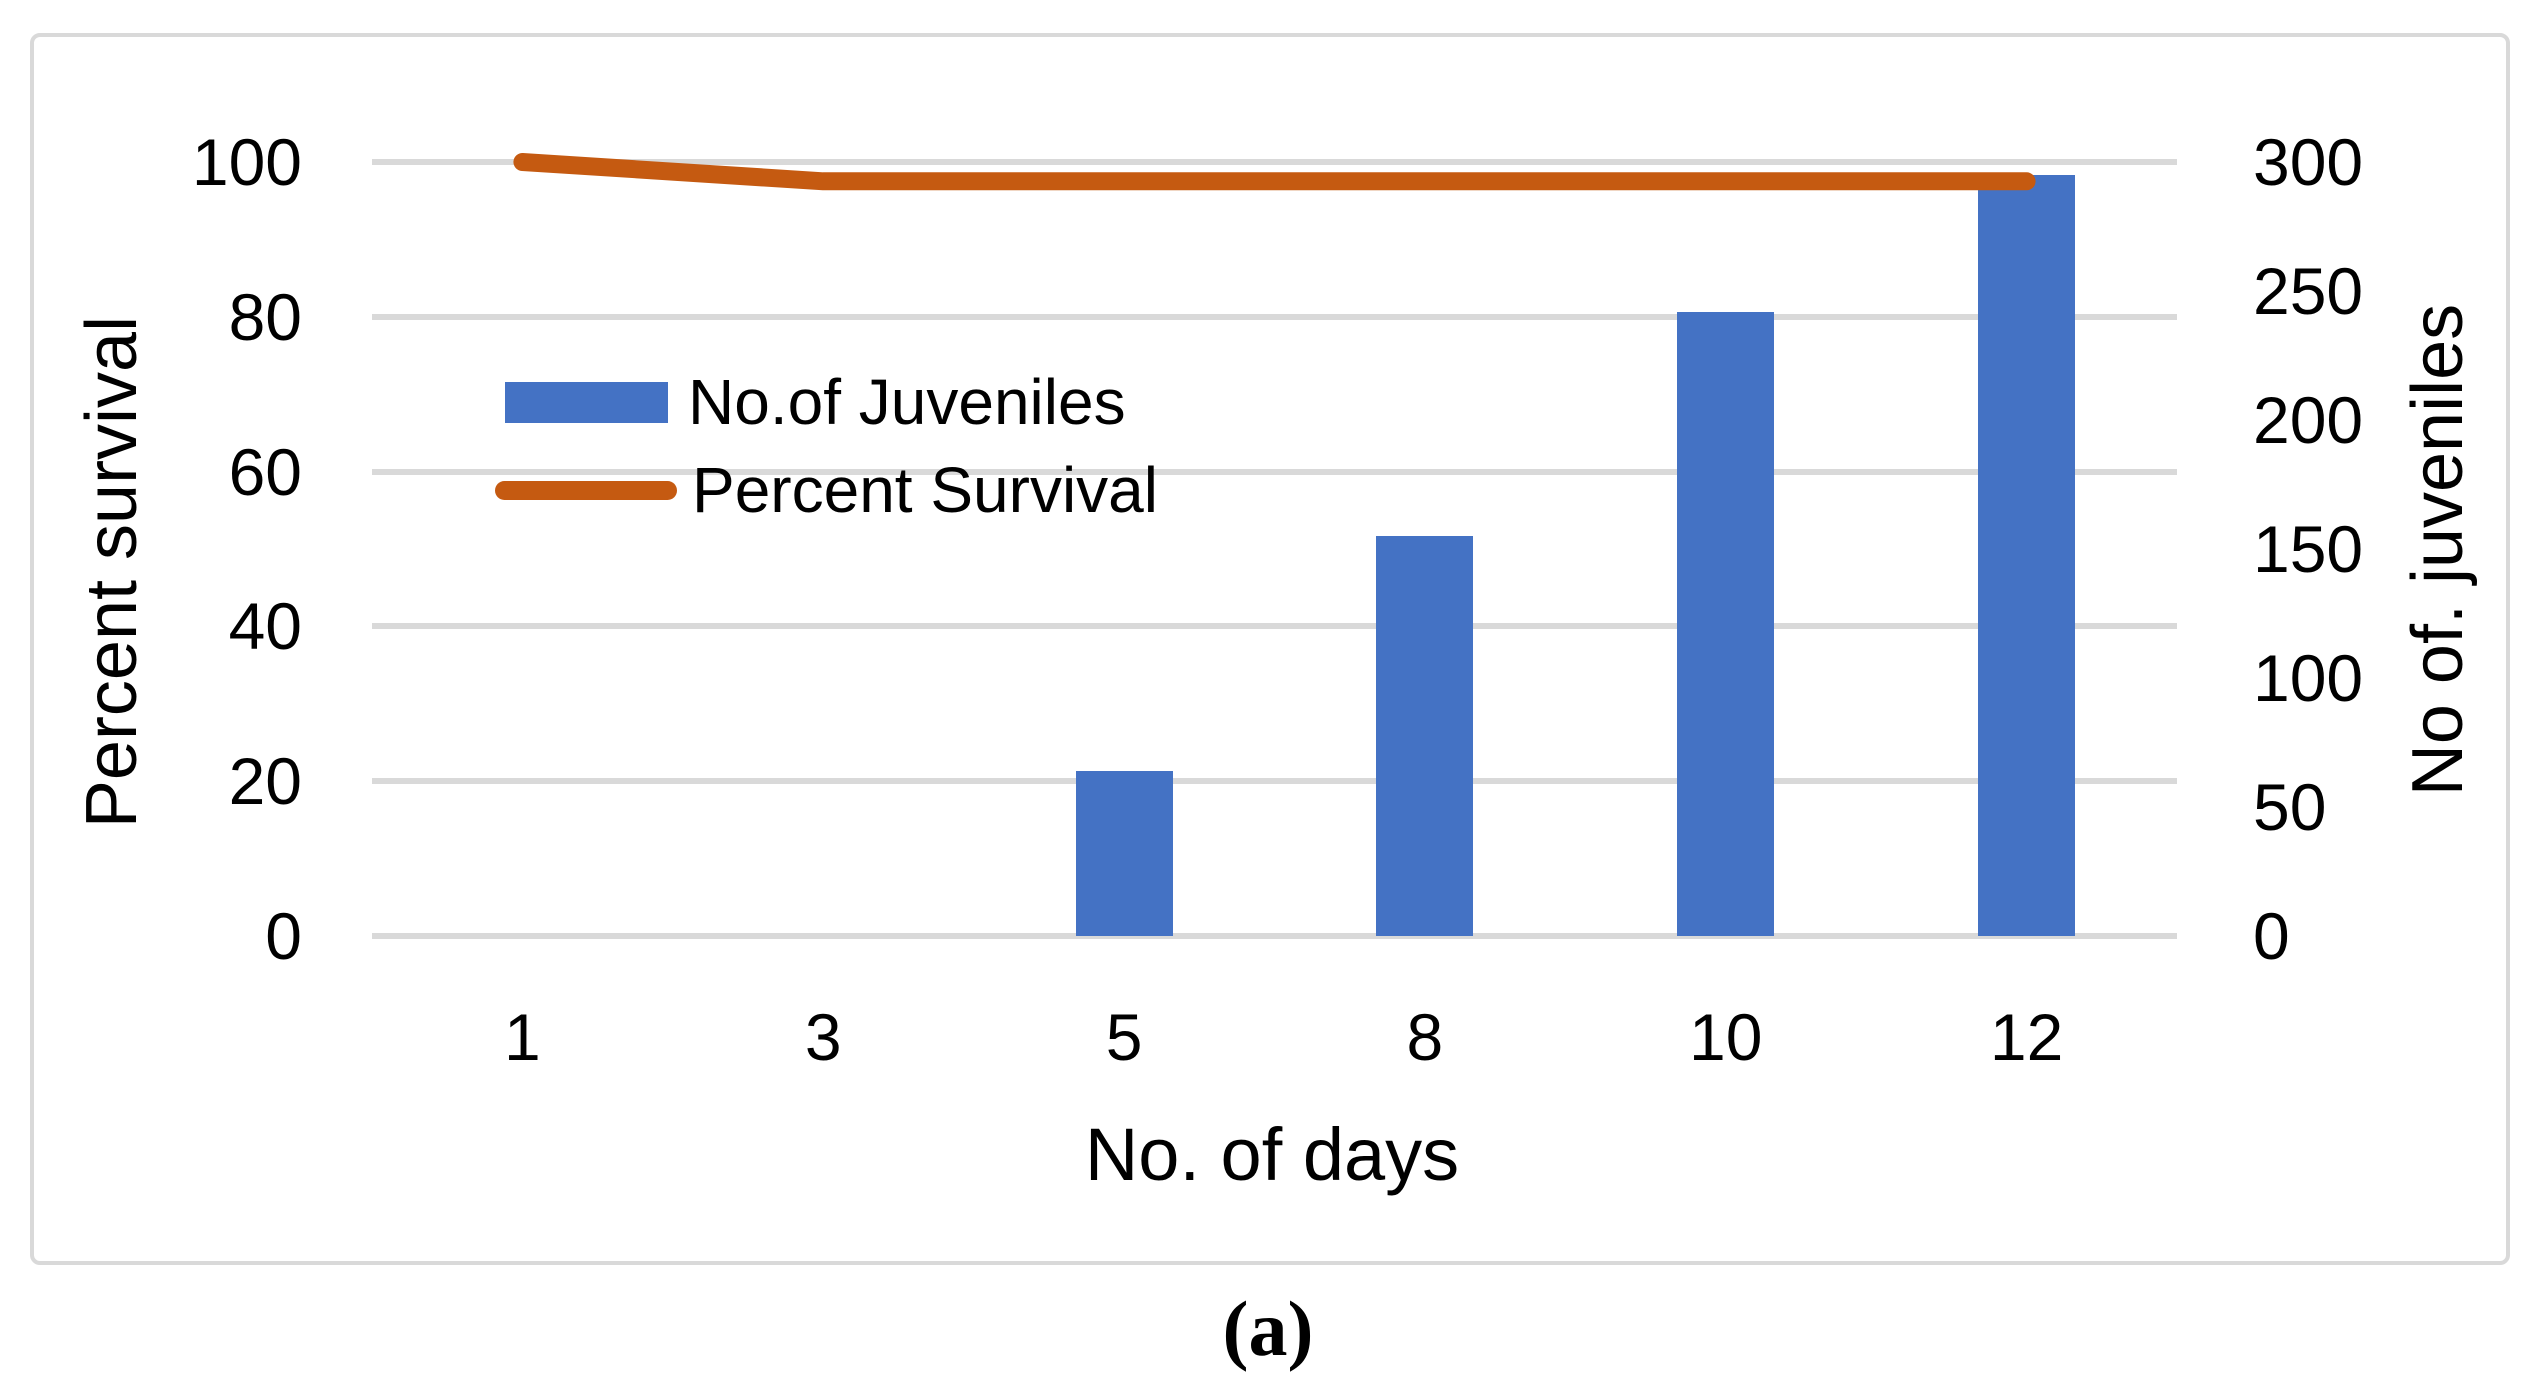 The width and height of the screenshot is (2537, 1386). I want to click on legend-label-line: Percent Survival, so click(925, 490).